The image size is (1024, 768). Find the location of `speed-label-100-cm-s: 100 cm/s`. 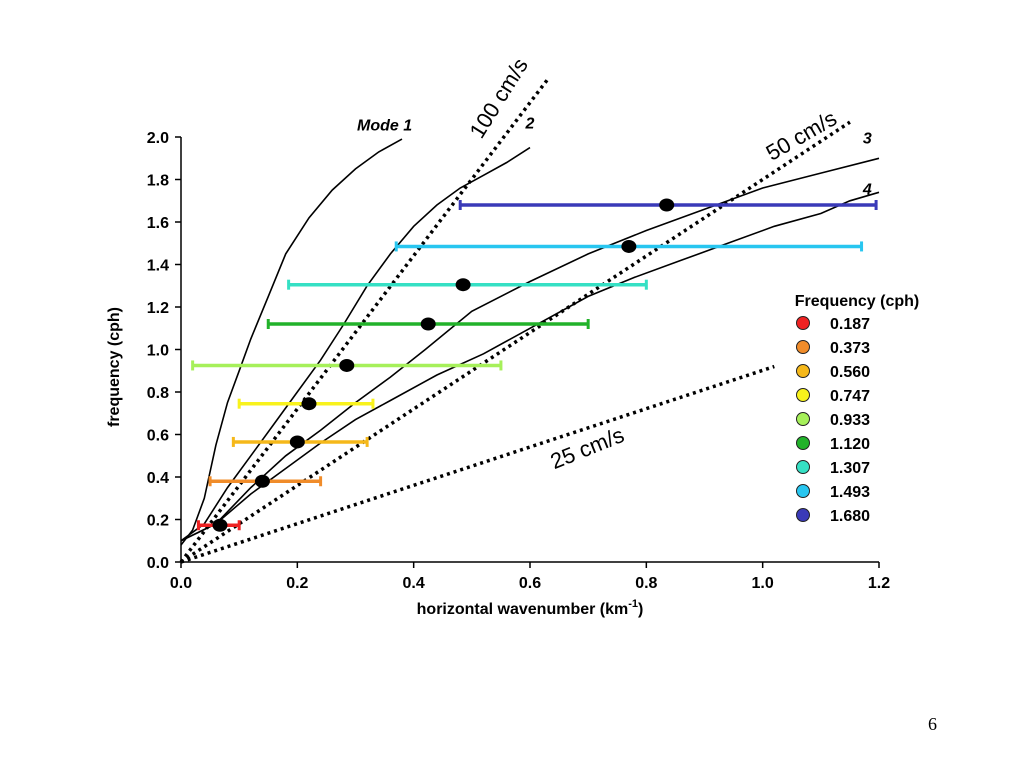

speed-label-100-cm-s: 100 cm/s is located at coordinates (498, 98).